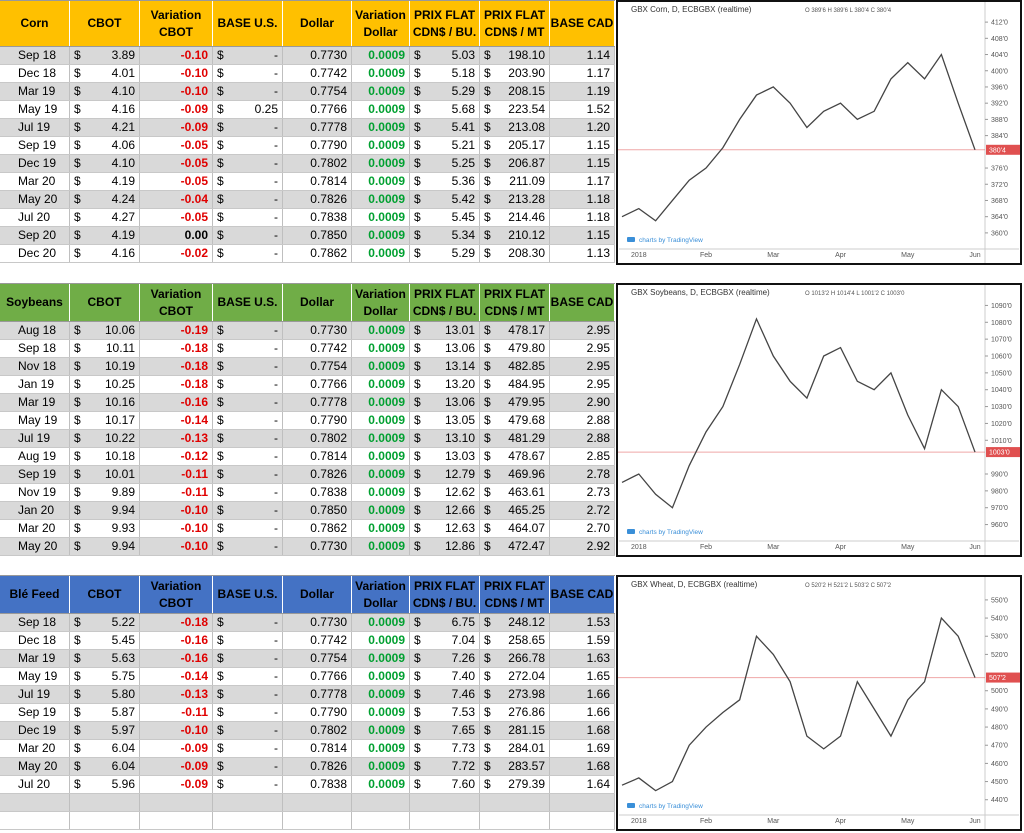 The width and height of the screenshot is (1024, 833). What do you see at coordinates (445, 730) in the screenshot?
I see `table-cell: $7.65` at bounding box center [445, 730].